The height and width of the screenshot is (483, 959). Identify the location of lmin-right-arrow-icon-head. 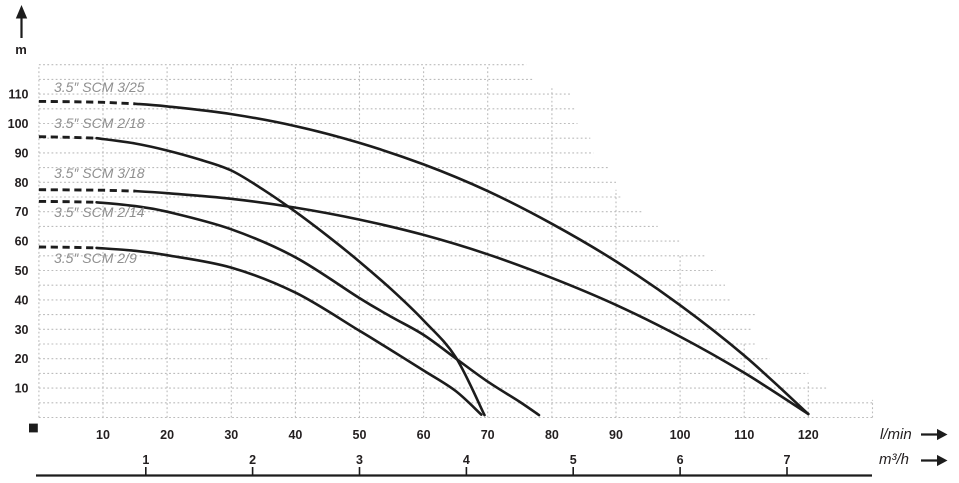
(942, 434).